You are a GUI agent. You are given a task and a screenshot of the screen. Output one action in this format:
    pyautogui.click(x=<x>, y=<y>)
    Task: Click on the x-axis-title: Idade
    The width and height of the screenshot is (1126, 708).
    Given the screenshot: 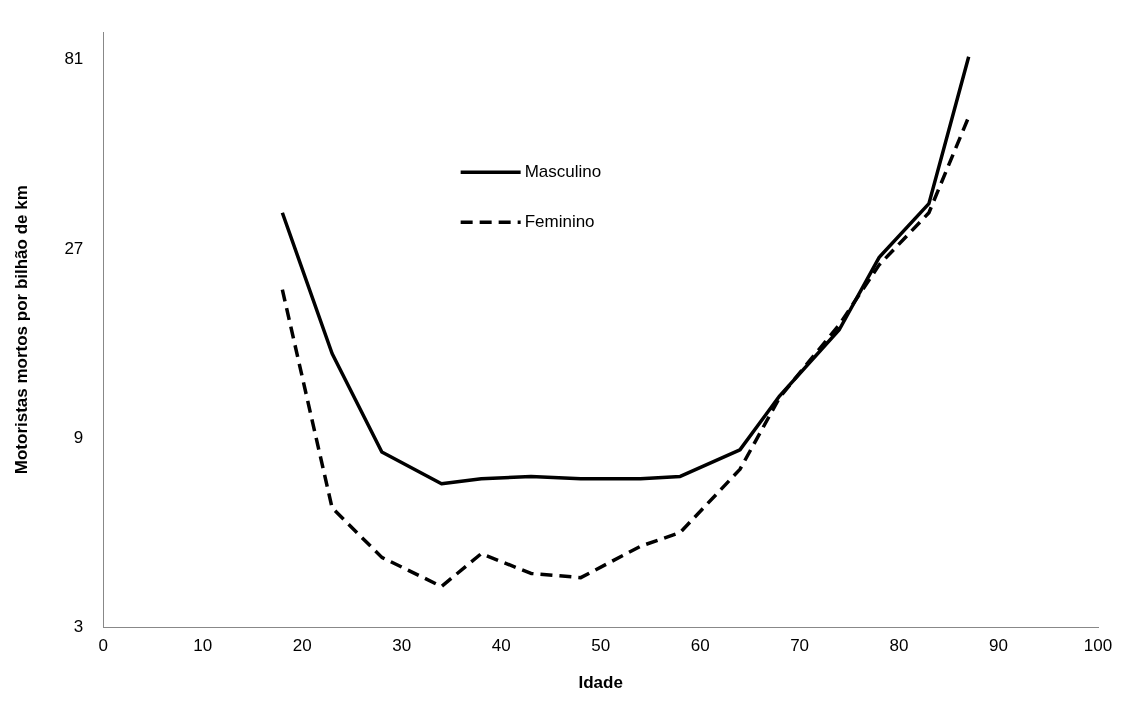 What is the action you would take?
    pyautogui.click(x=600, y=683)
    